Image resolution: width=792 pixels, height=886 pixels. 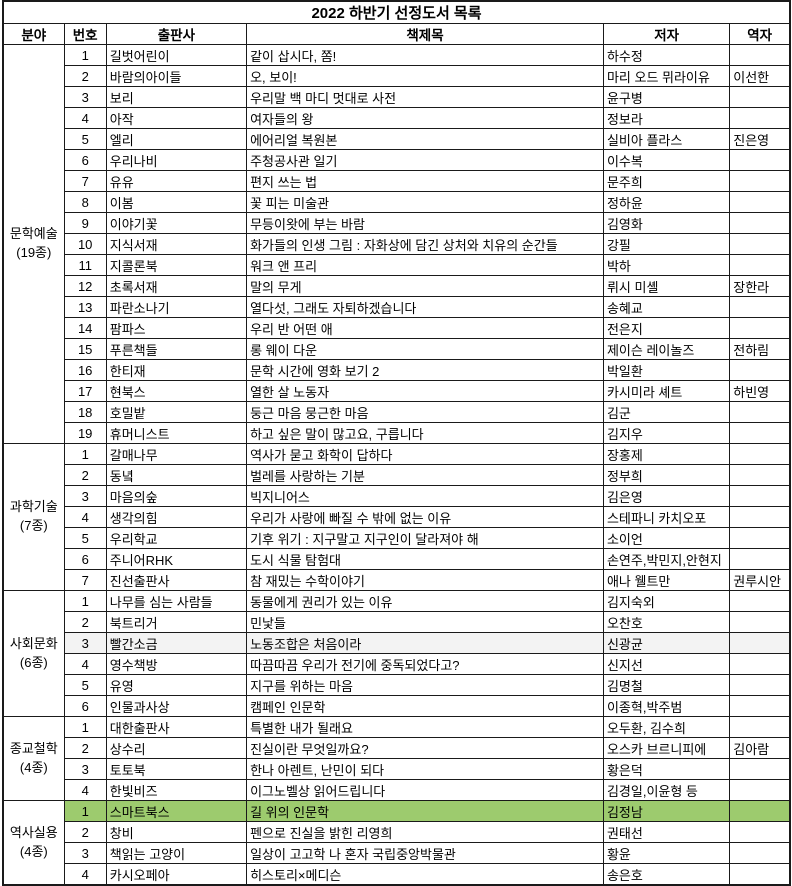 What do you see at coordinates (85, 97) in the screenshot?
I see `number-cell: 3` at bounding box center [85, 97].